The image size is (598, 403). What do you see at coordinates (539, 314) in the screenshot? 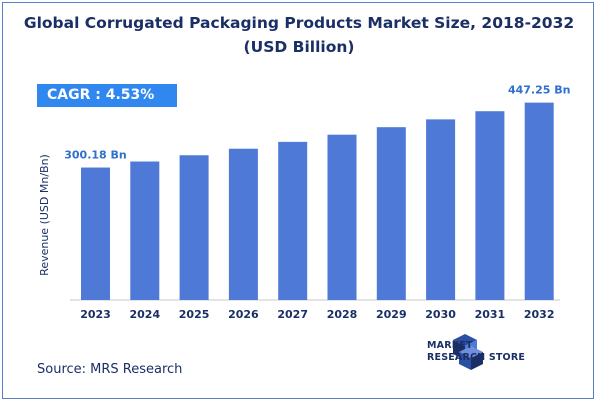
I see `x-tick-2032: 2032` at bounding box center [539, 314].